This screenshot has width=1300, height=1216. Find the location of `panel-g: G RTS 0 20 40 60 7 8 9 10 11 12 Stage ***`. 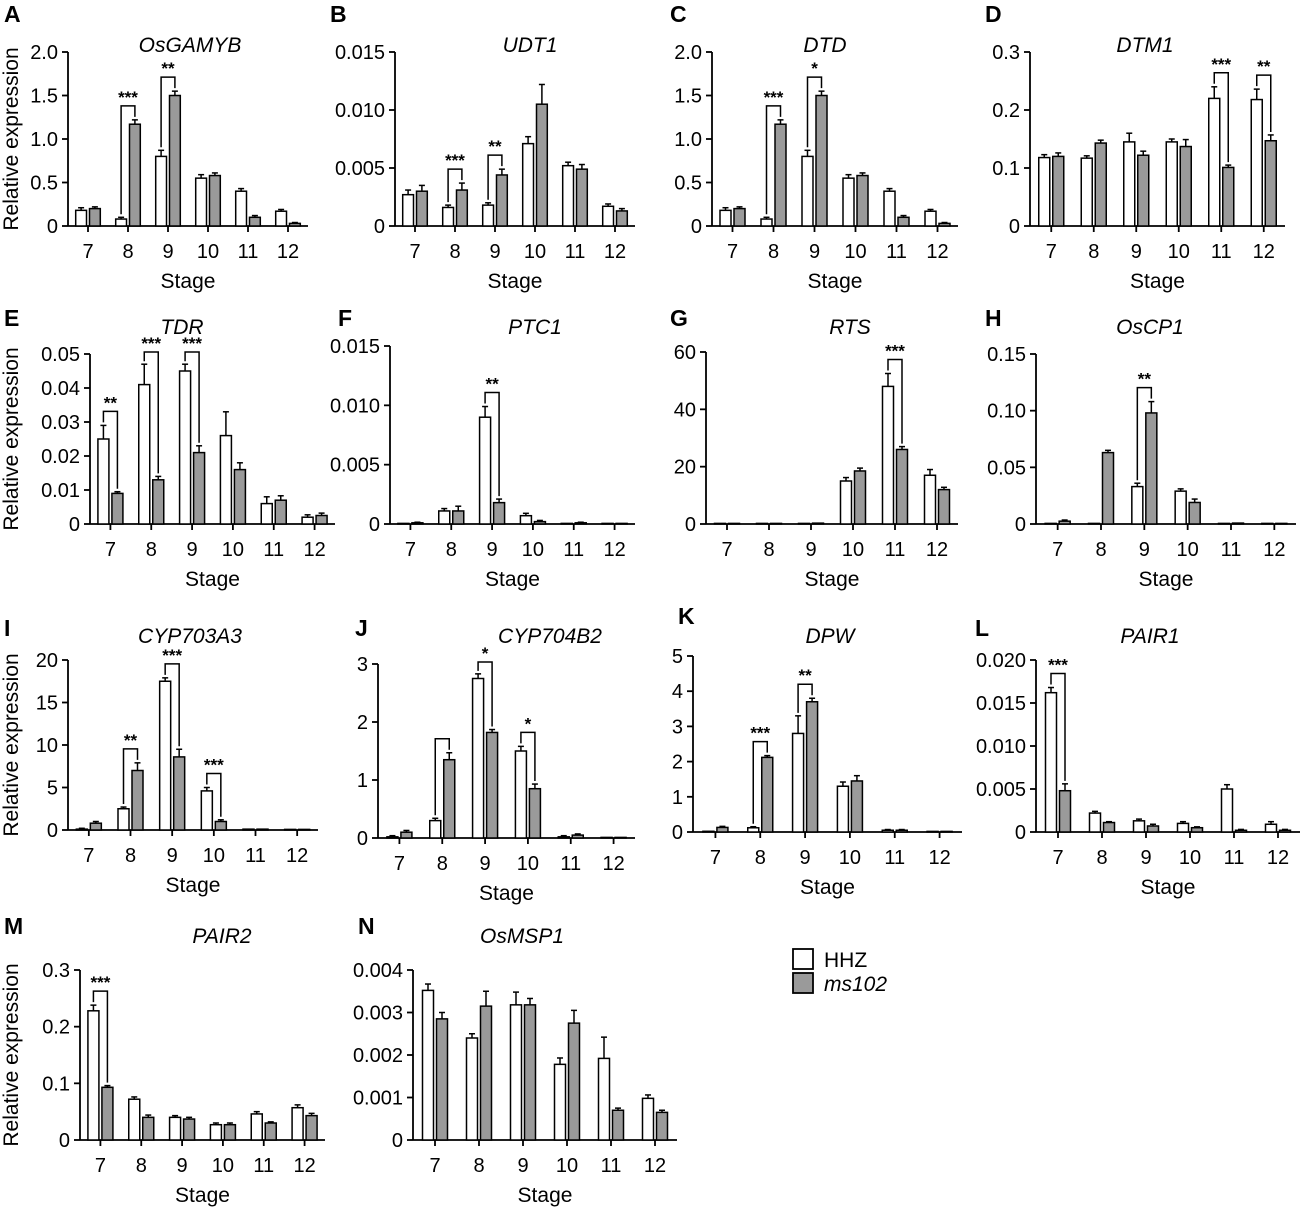

panel-g: G RTS 0 20 40 60 7 8 9 10 11 12 Stage *** is located at coordinates (814, 448).